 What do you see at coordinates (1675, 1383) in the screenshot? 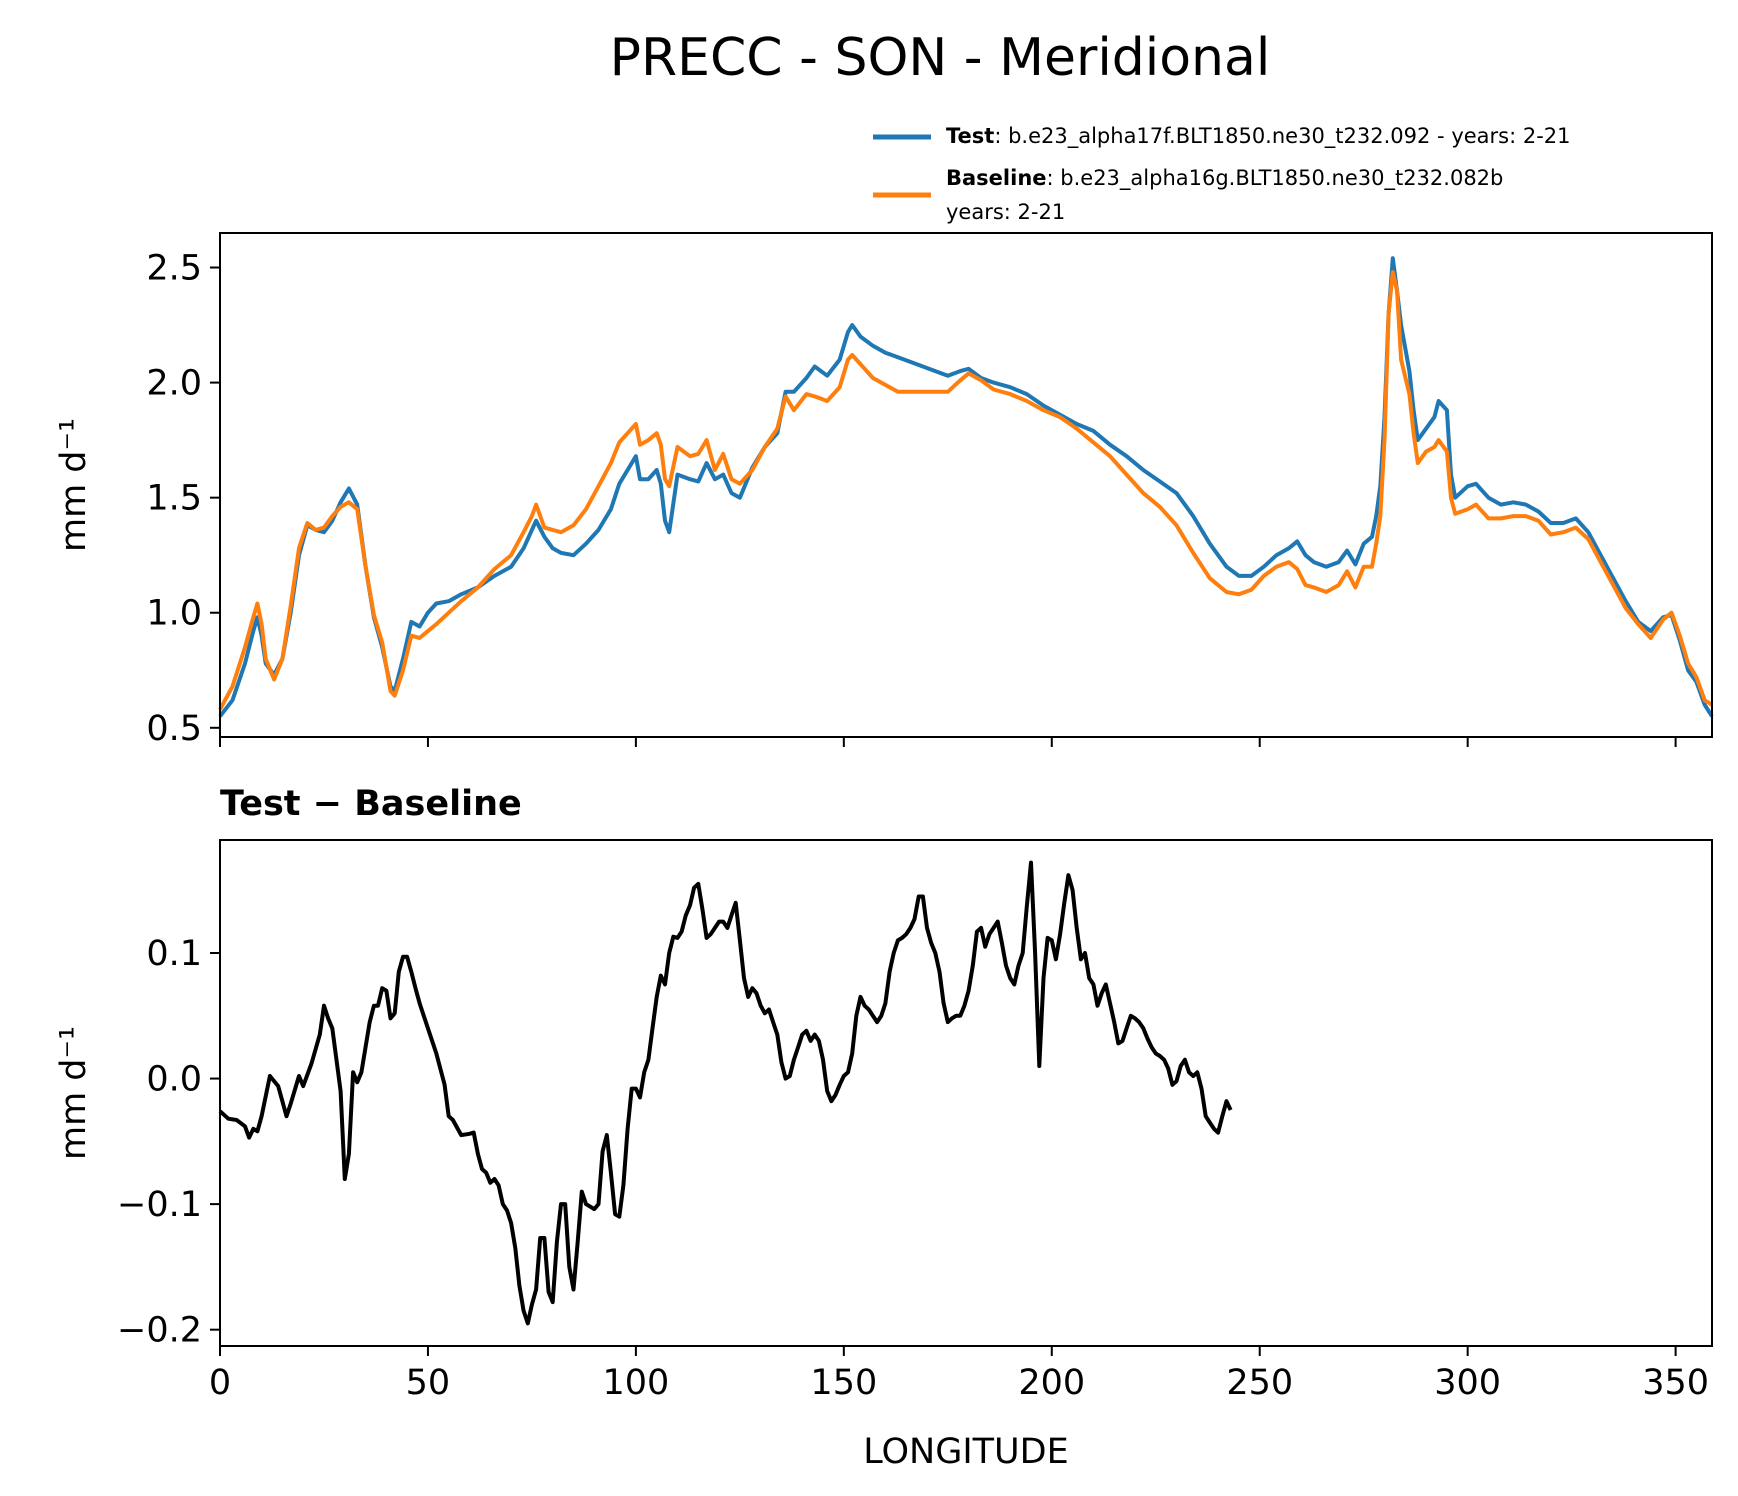
I see `x-tick-label: 350` at bounding box center [1675, 1383].